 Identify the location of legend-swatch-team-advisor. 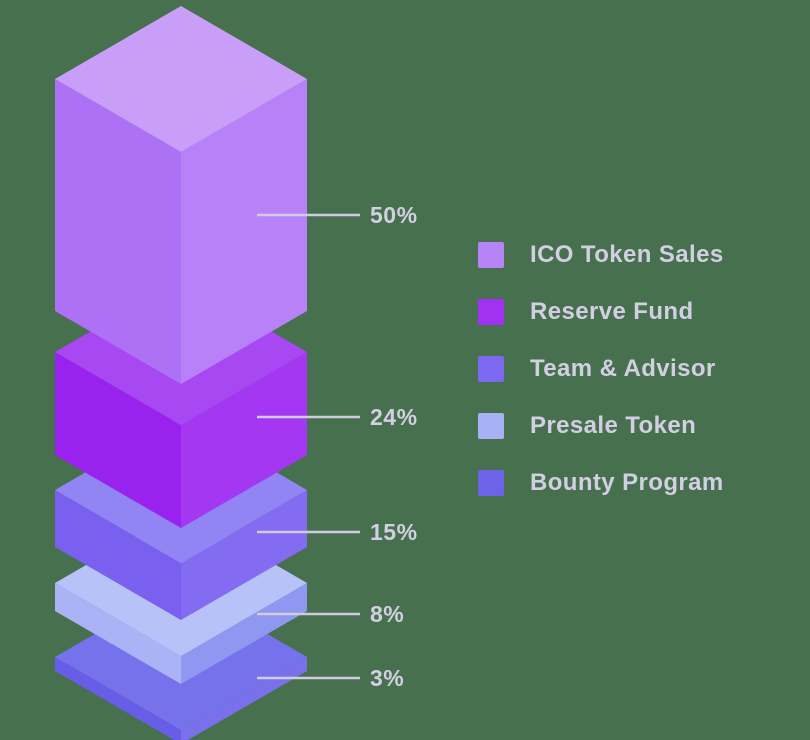
(491, 369).